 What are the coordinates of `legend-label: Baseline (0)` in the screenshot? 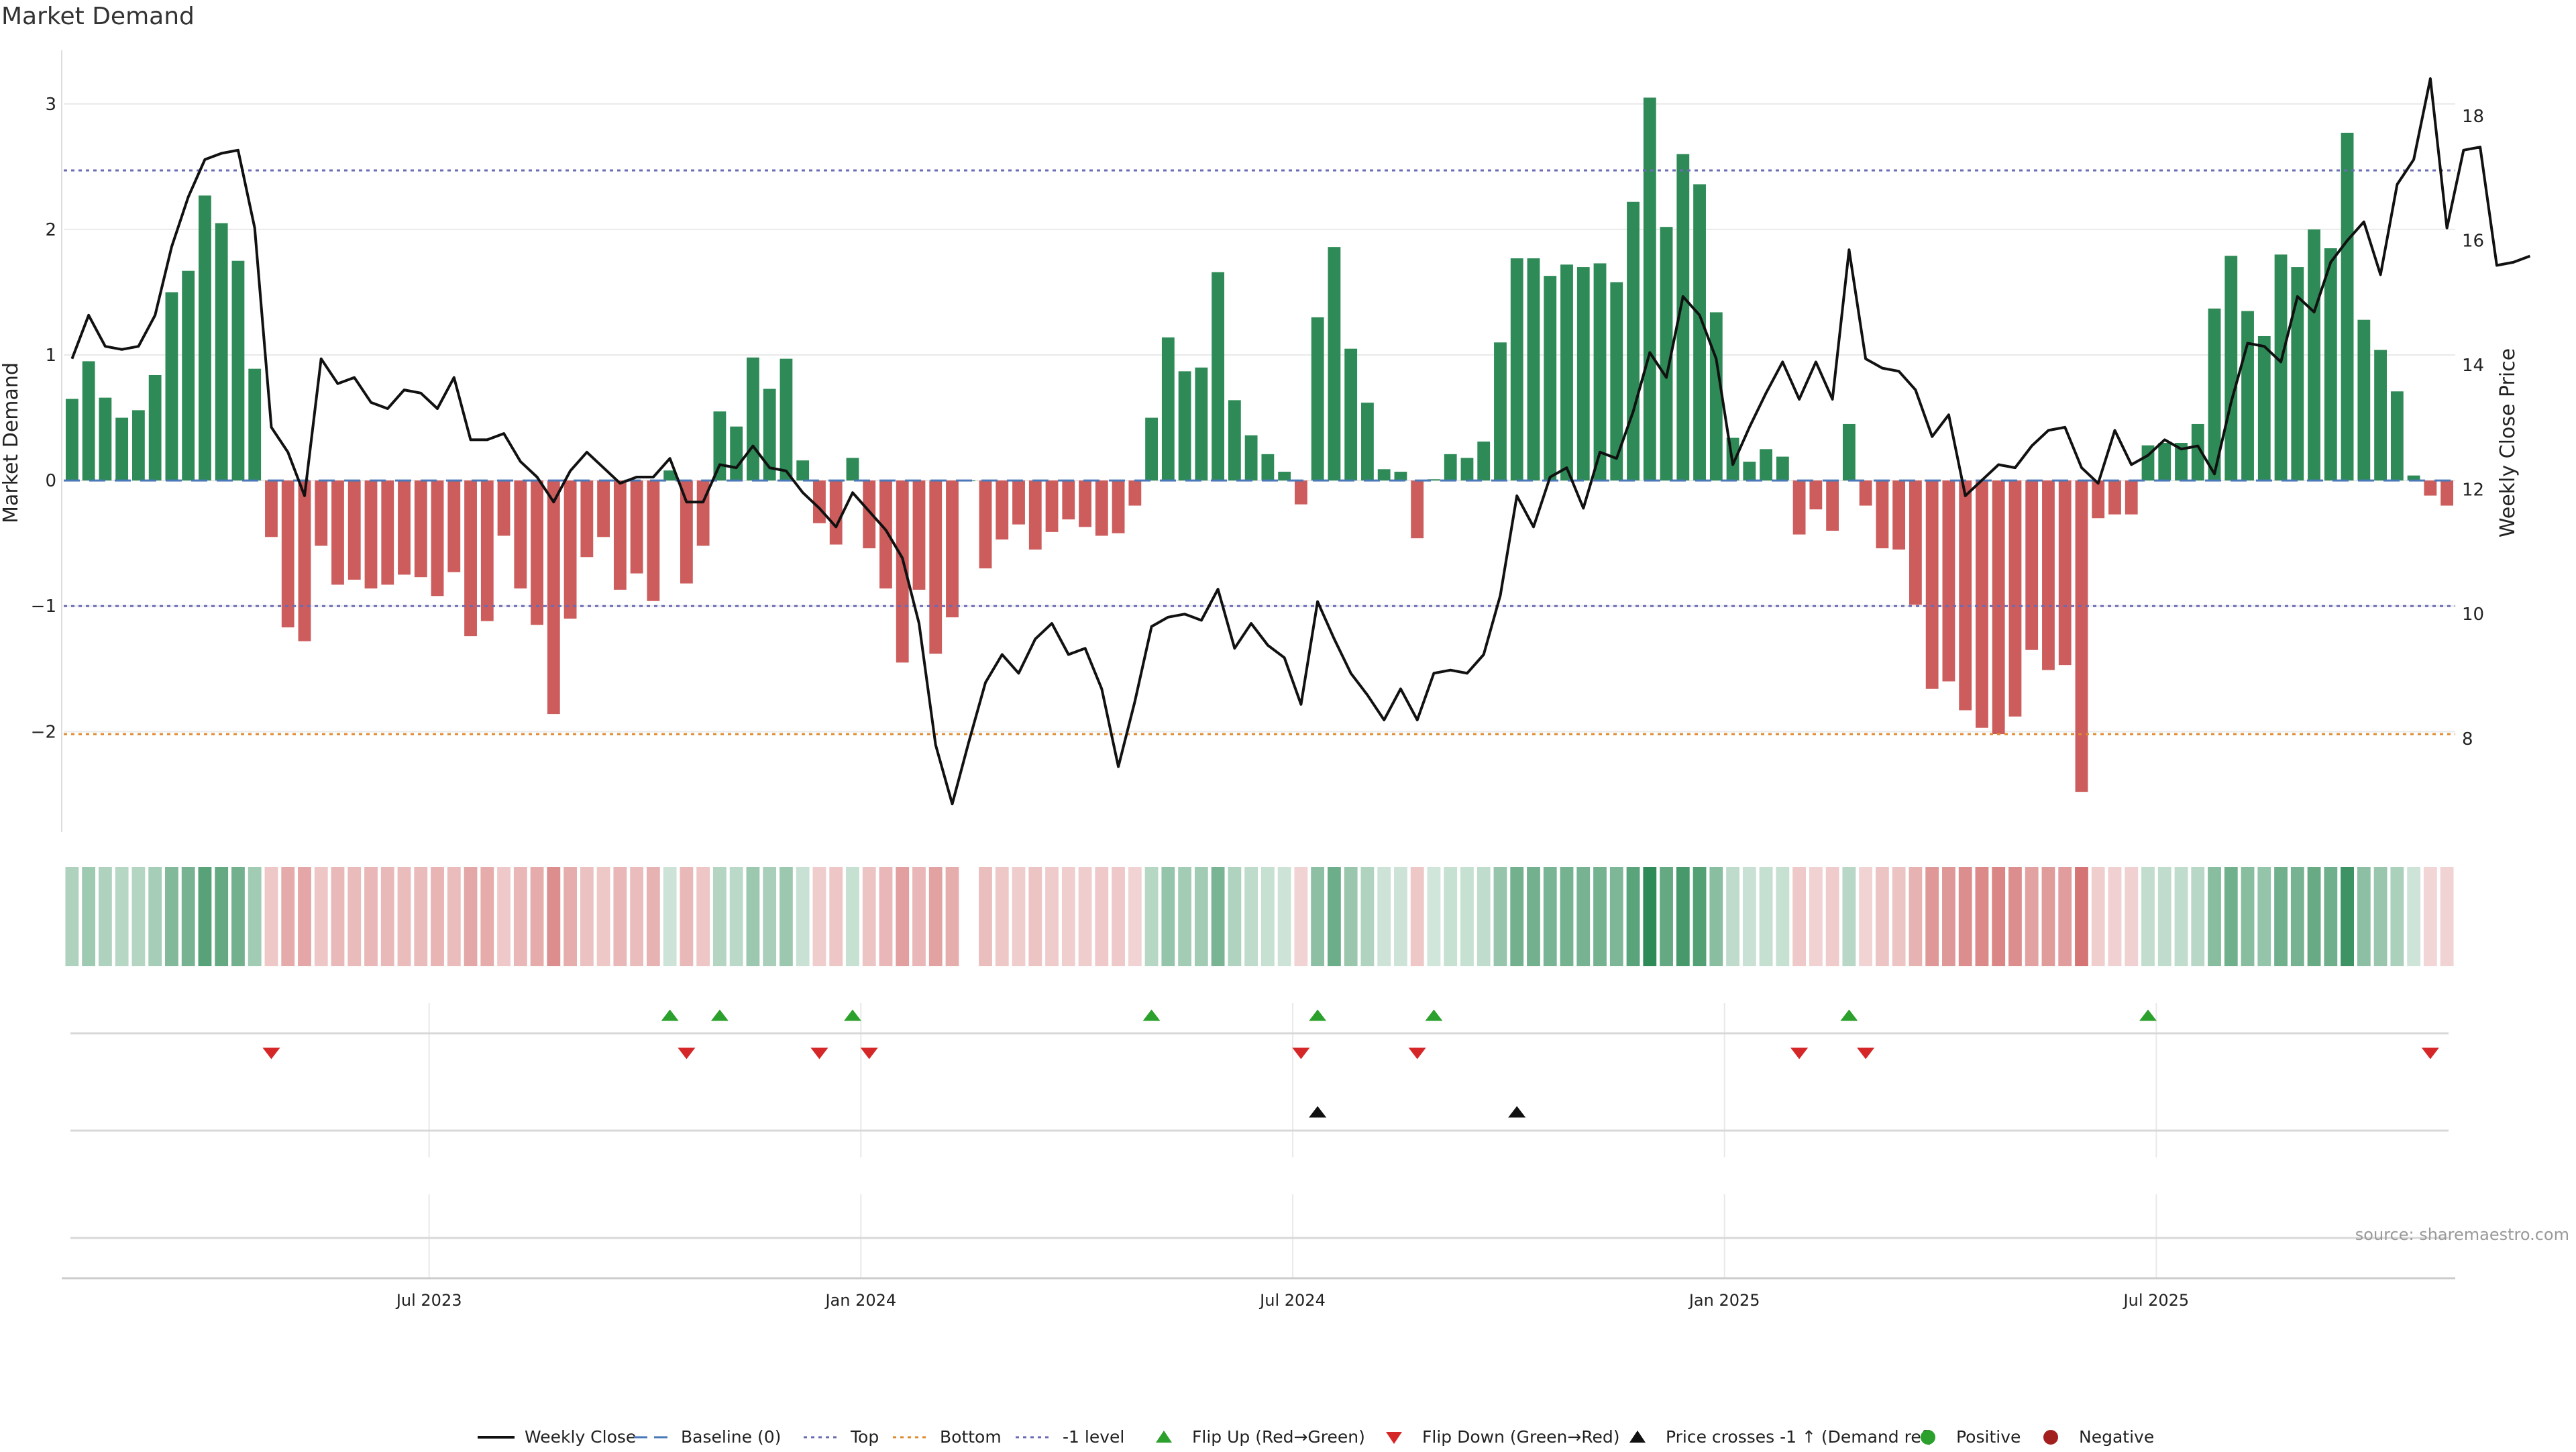 It's located at (731, 1437).